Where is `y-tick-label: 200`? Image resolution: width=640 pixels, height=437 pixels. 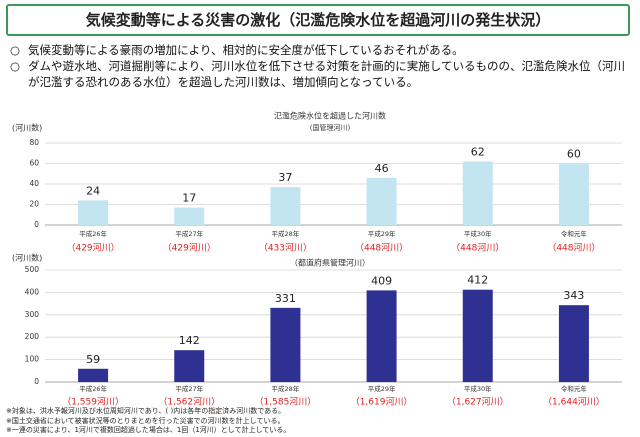 y-tick-label: 200 is located at coordinates (32, 336).